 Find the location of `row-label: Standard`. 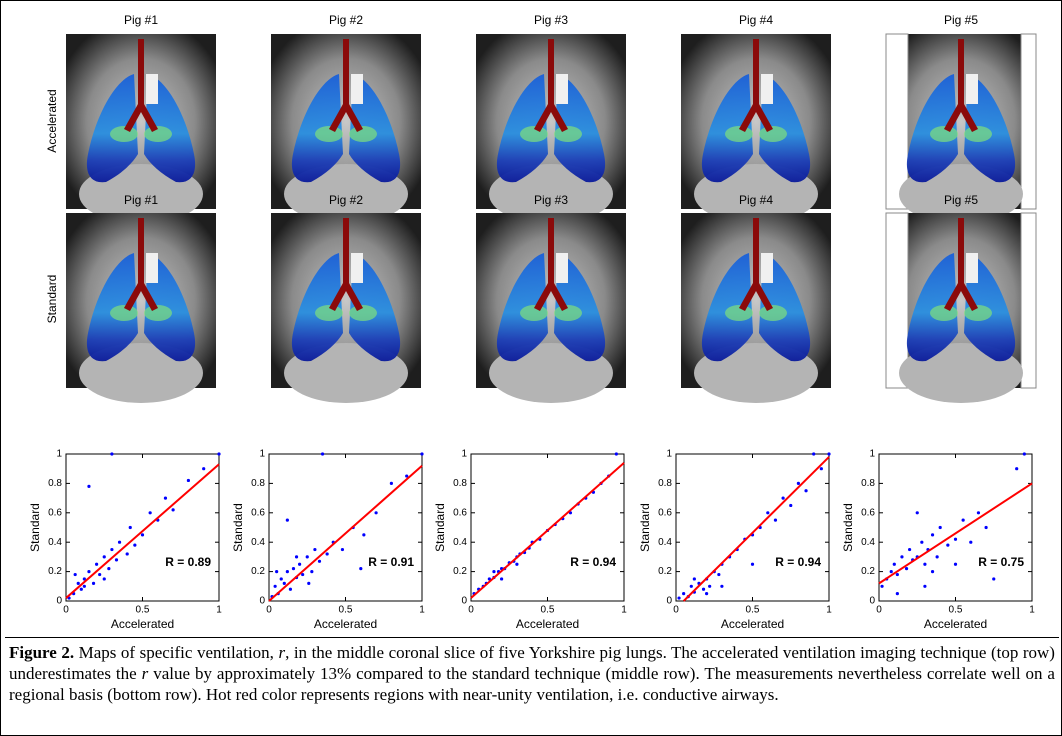

row-label: Standard is located at coordinates (52, 299).